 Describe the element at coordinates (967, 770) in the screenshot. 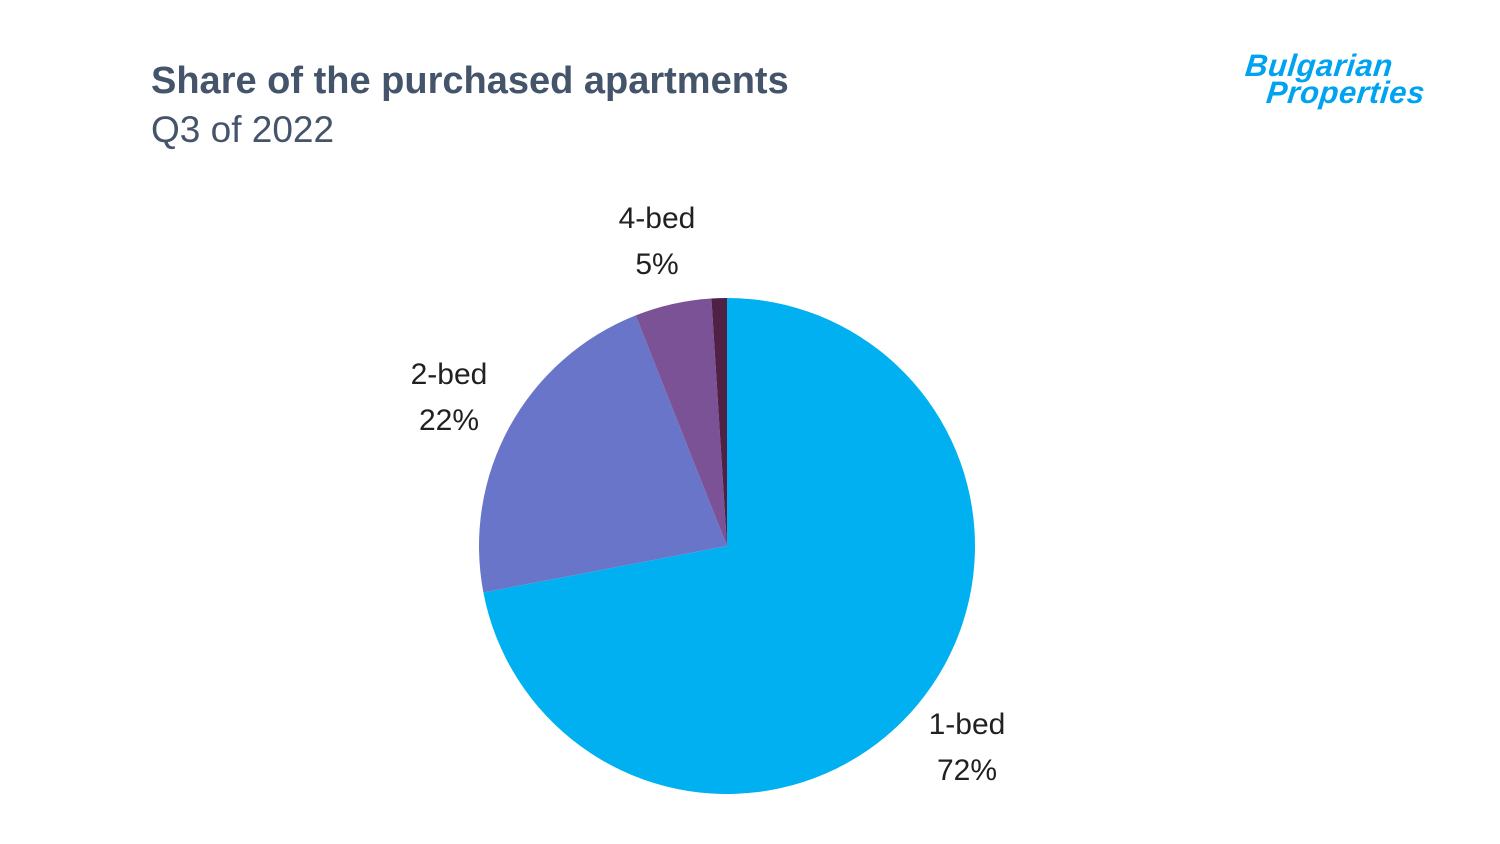

I see `pie-label-1-bed-pct: 72%` at that location.